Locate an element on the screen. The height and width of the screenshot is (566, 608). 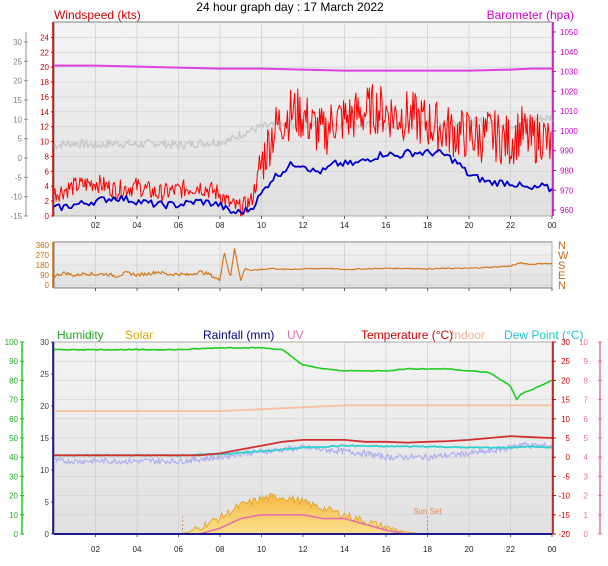
outer-y-tick-label: 5 is located at coordinates (20, 139).